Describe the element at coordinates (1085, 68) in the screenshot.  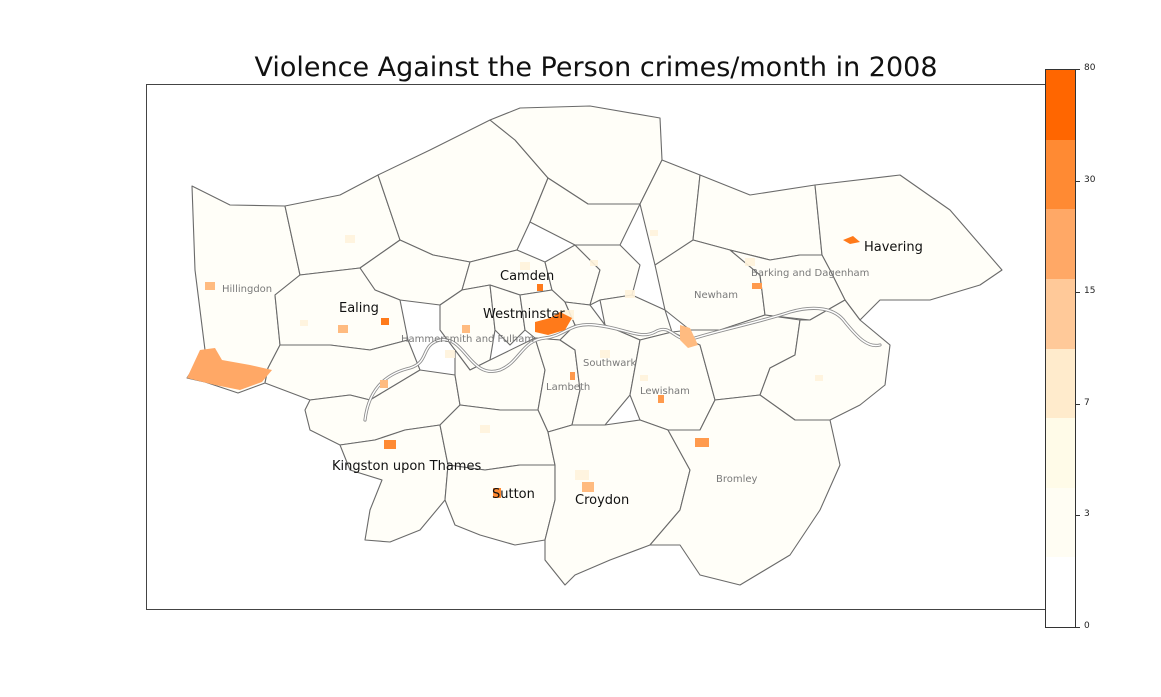
I see `colorbar-tick-80: 80` at that location.